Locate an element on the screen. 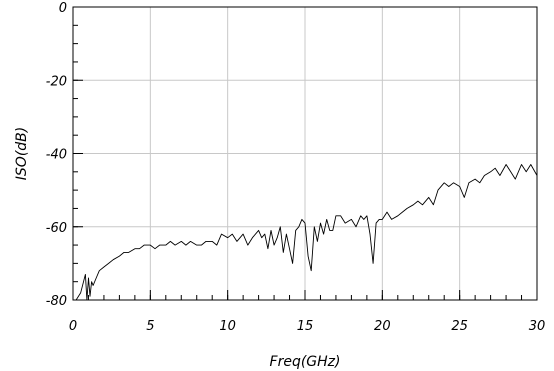 The image size is (554, 371). y-axis-label: ISO(dB) is located at coordinates (22, 153).